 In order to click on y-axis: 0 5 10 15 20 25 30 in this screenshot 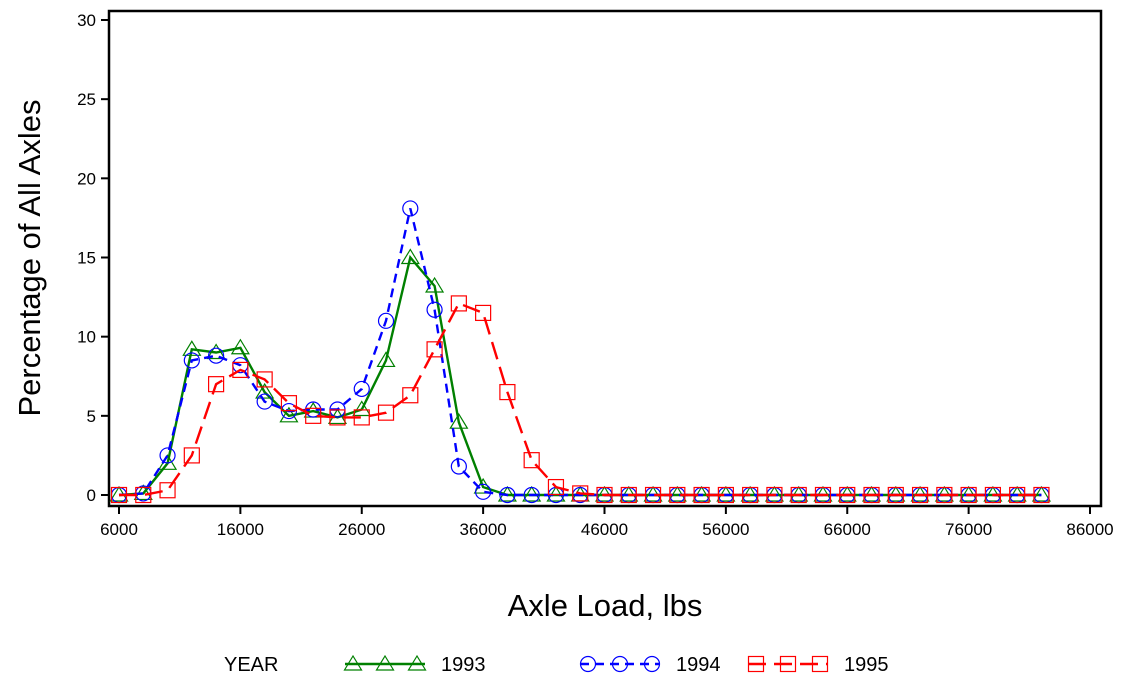, I will do `click(93, 258)`.